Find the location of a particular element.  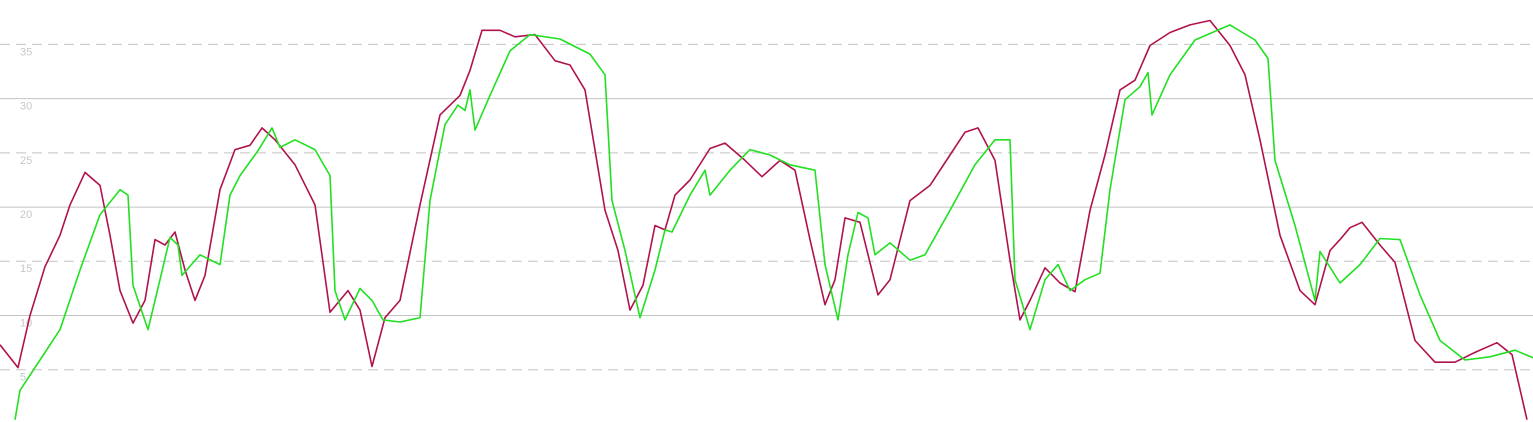

y-tick-label: 20 is located at coordinates (26, 215).